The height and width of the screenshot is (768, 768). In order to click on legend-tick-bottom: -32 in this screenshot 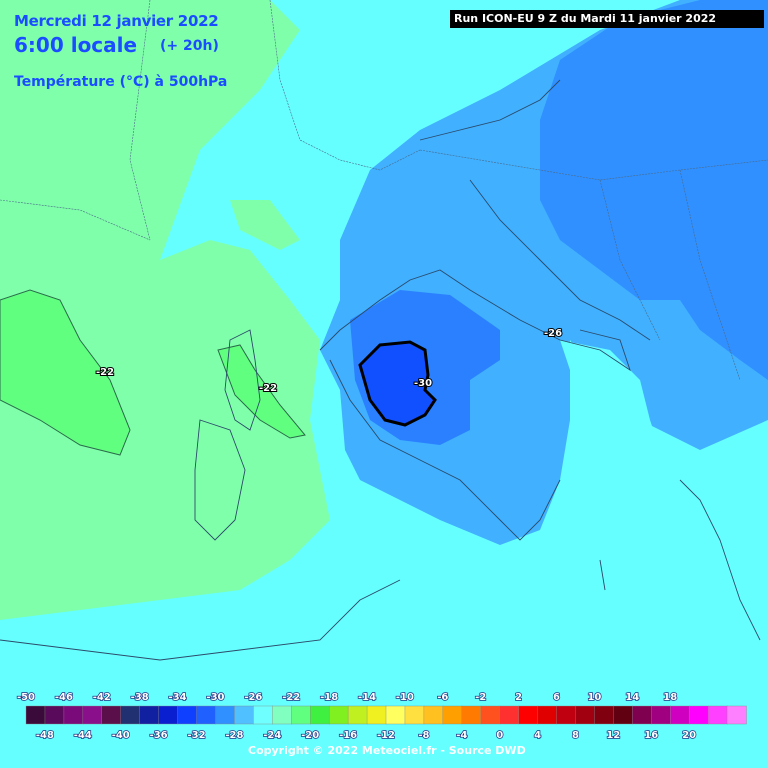, I will do `click(196, 735)`.